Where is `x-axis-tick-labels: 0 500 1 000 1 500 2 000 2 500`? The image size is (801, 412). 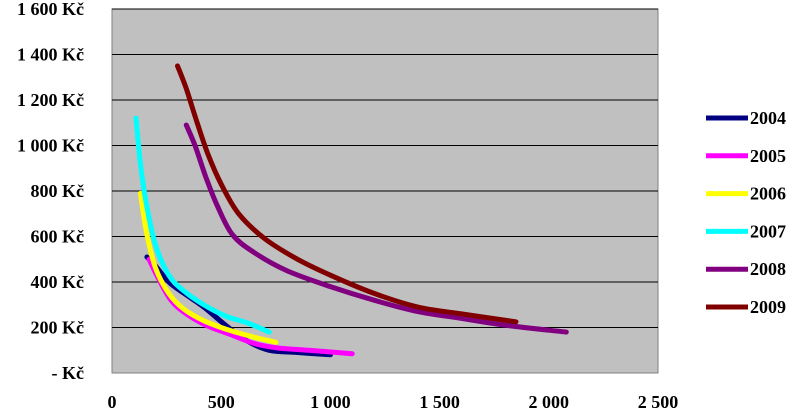
x-axis-tick-labels: 0 500 1 000 1 500 2 000 2 500 is located at coordinates (393, 402).